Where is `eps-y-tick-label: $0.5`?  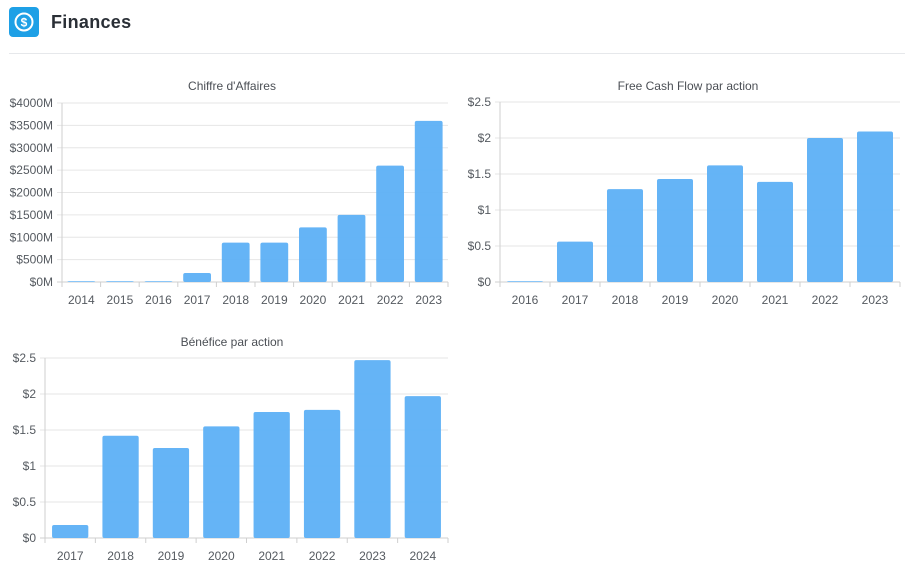 eps-y-tick-label: $0.5 is located at coordinates (25, 502).